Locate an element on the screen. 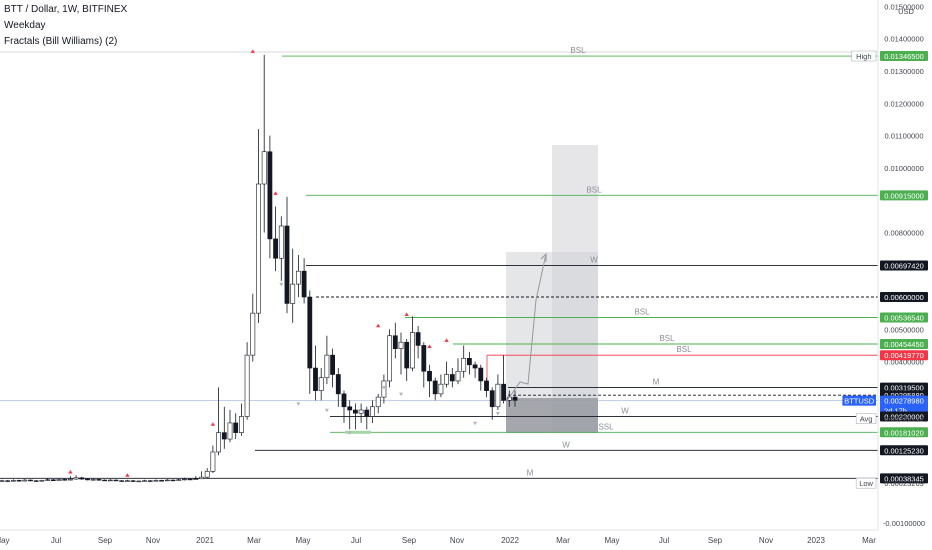 The height and width of the screenshot is (550, 932). price-badge-value: 0.00038345 is located at coordinates (904, 478).